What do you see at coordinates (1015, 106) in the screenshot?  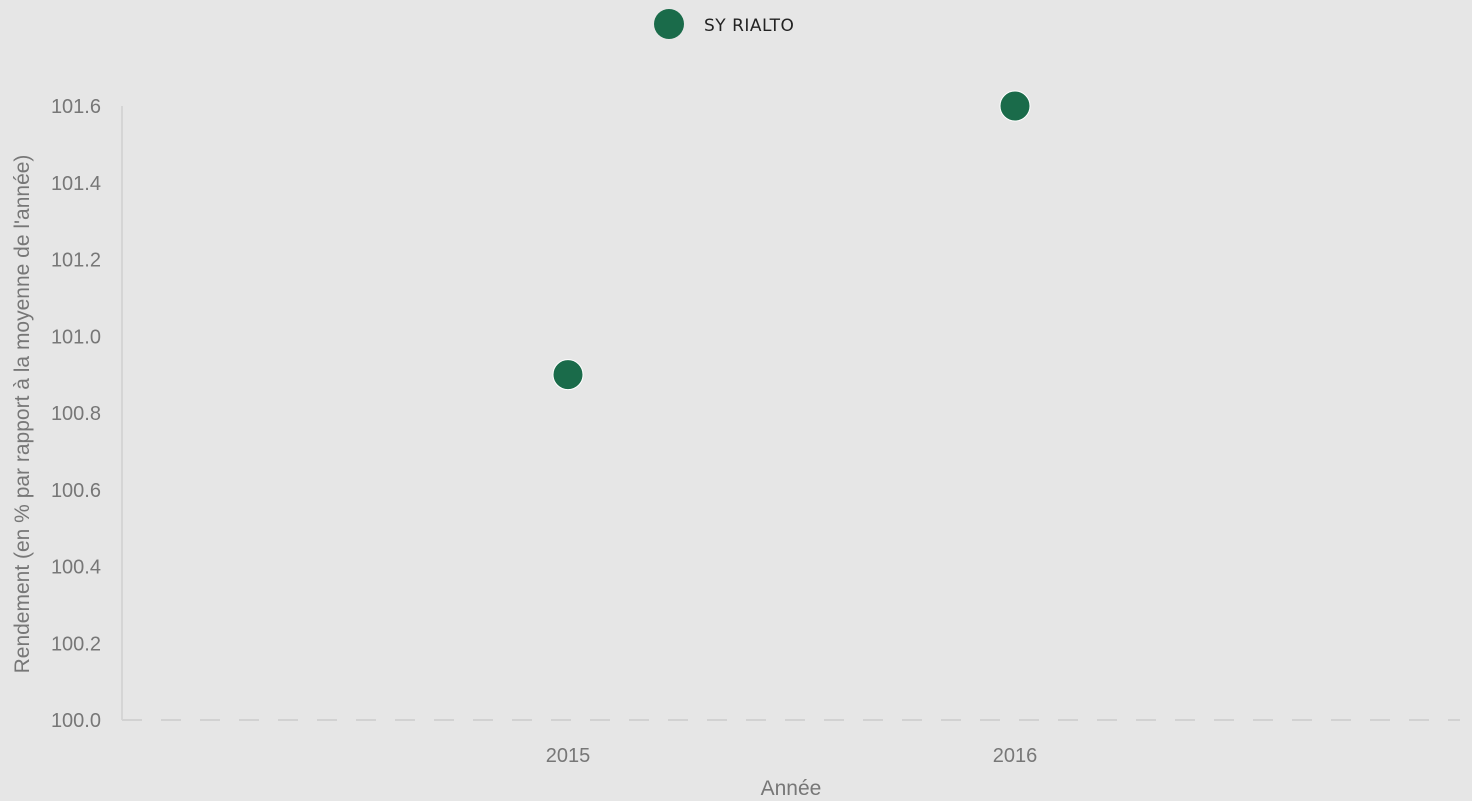 I see `data-point-2016` at bounding box center [1015, 106].